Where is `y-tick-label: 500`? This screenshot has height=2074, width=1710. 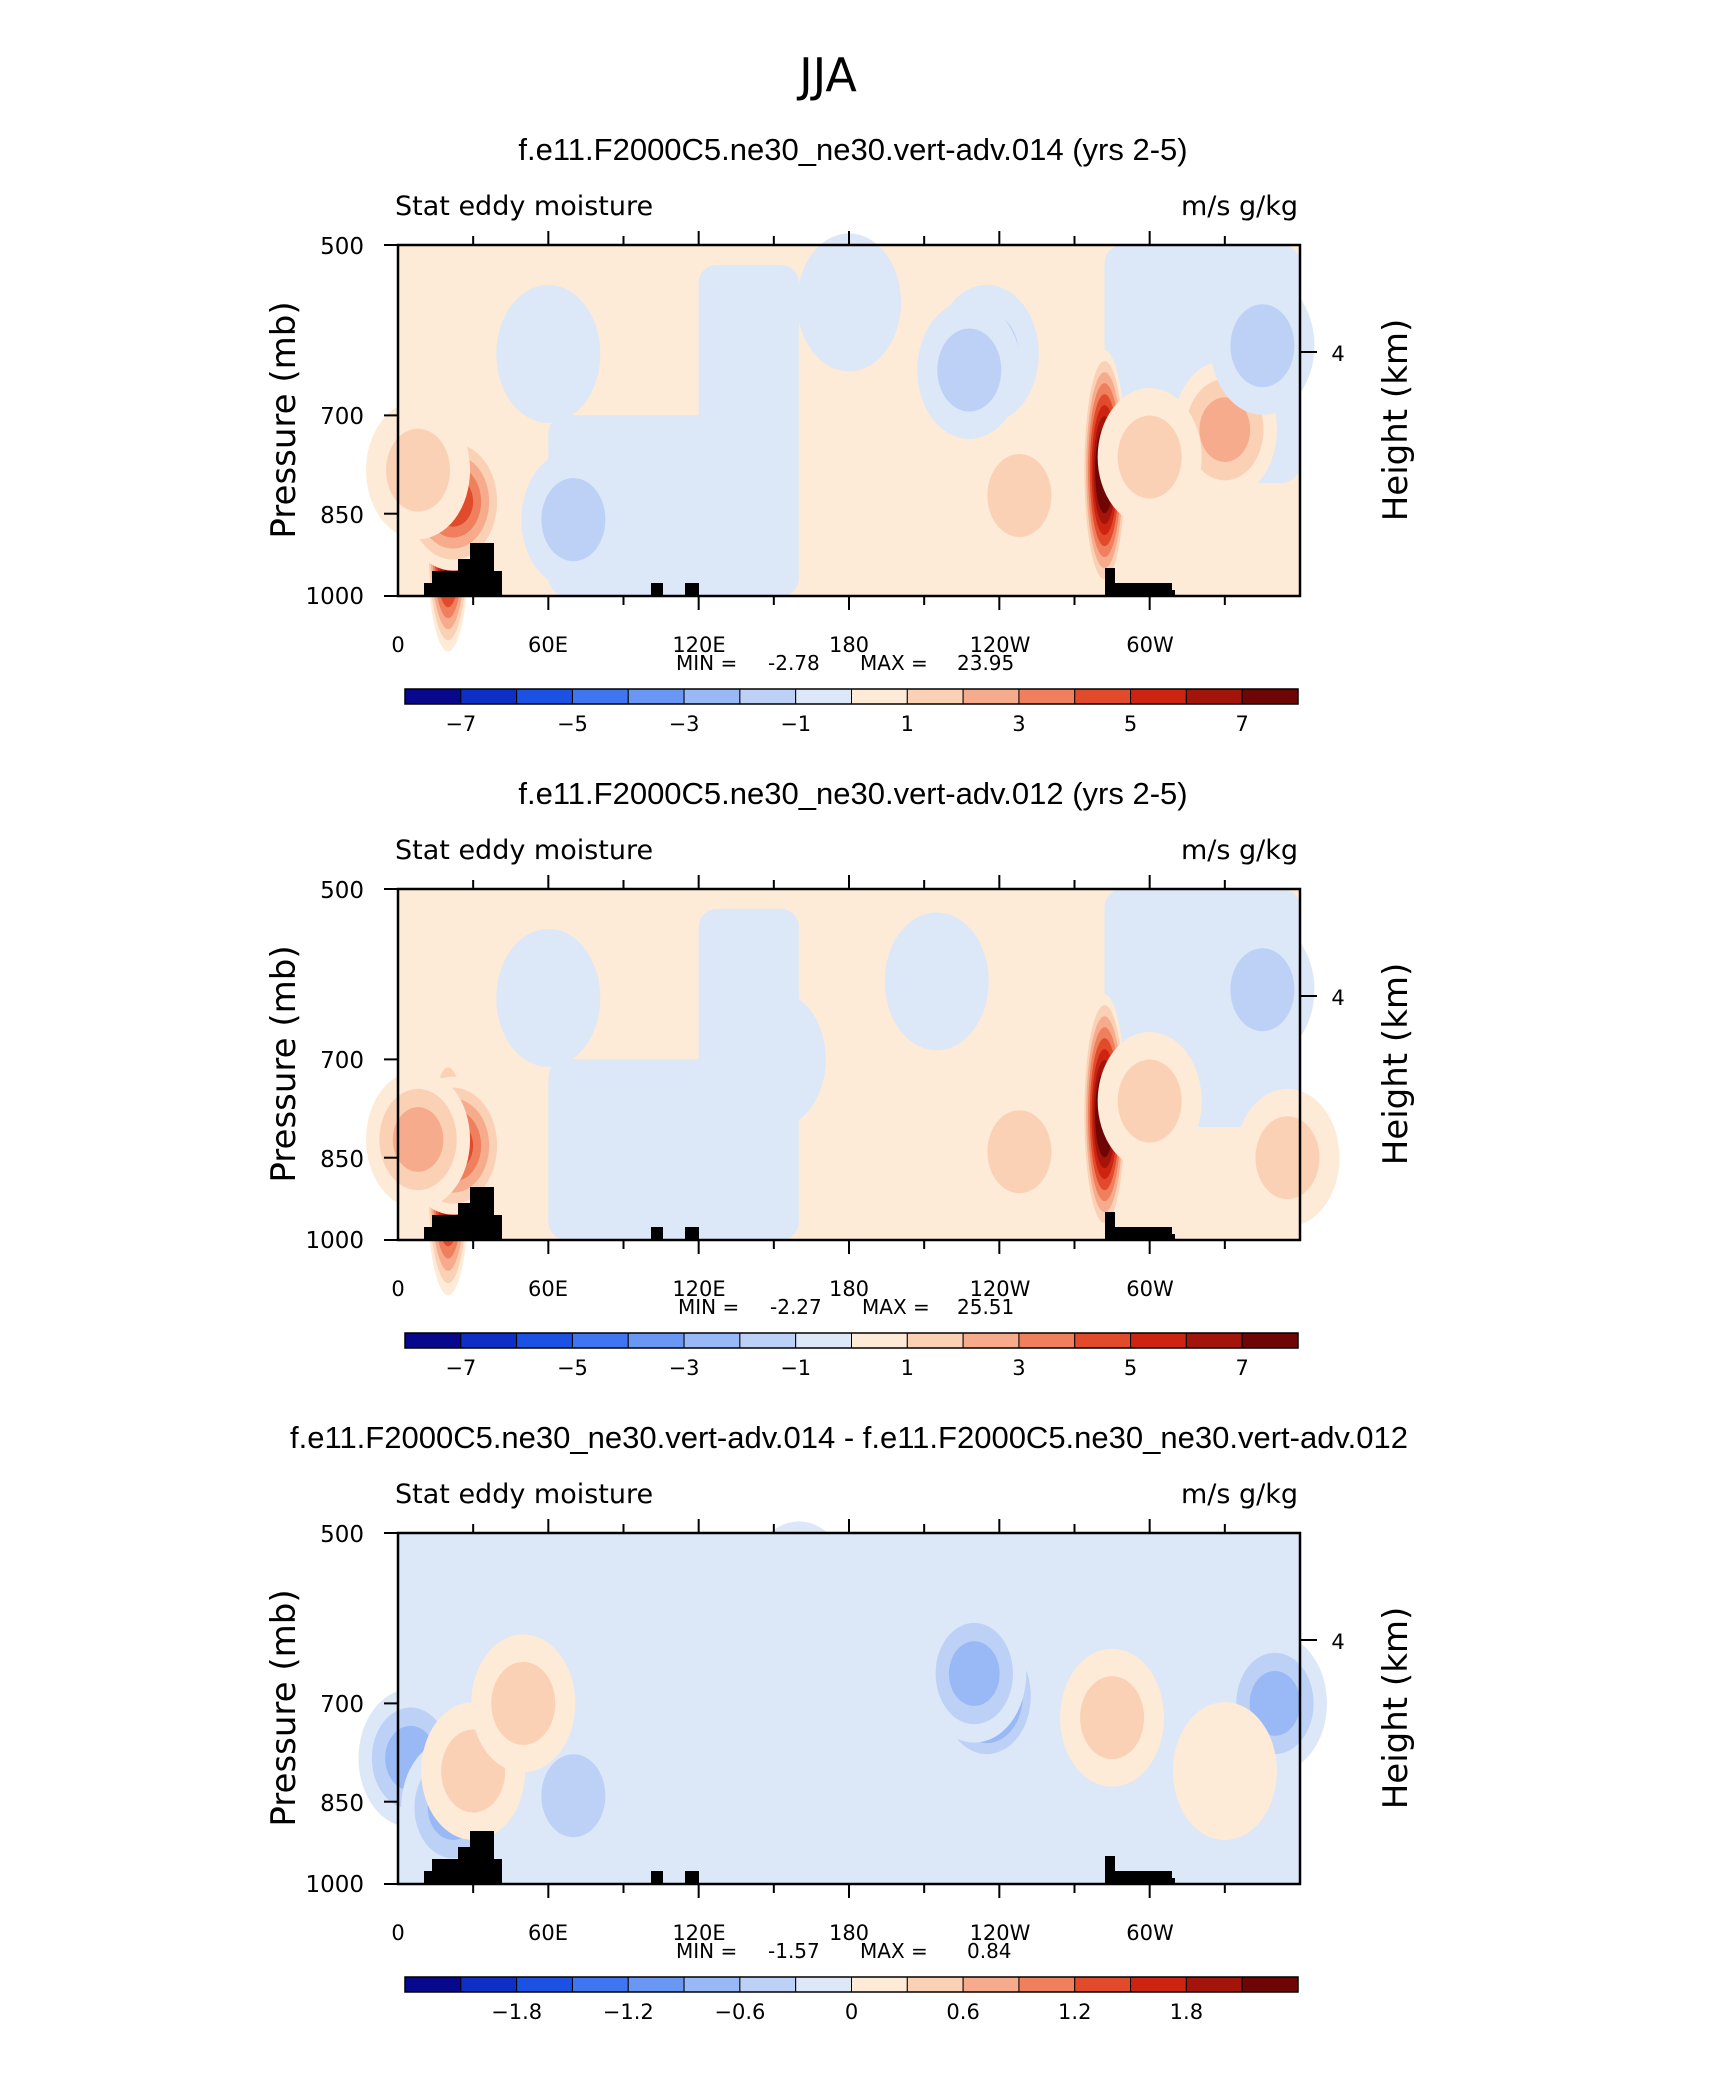
y-tick-label: 500 is located at coordinates (342, 247).